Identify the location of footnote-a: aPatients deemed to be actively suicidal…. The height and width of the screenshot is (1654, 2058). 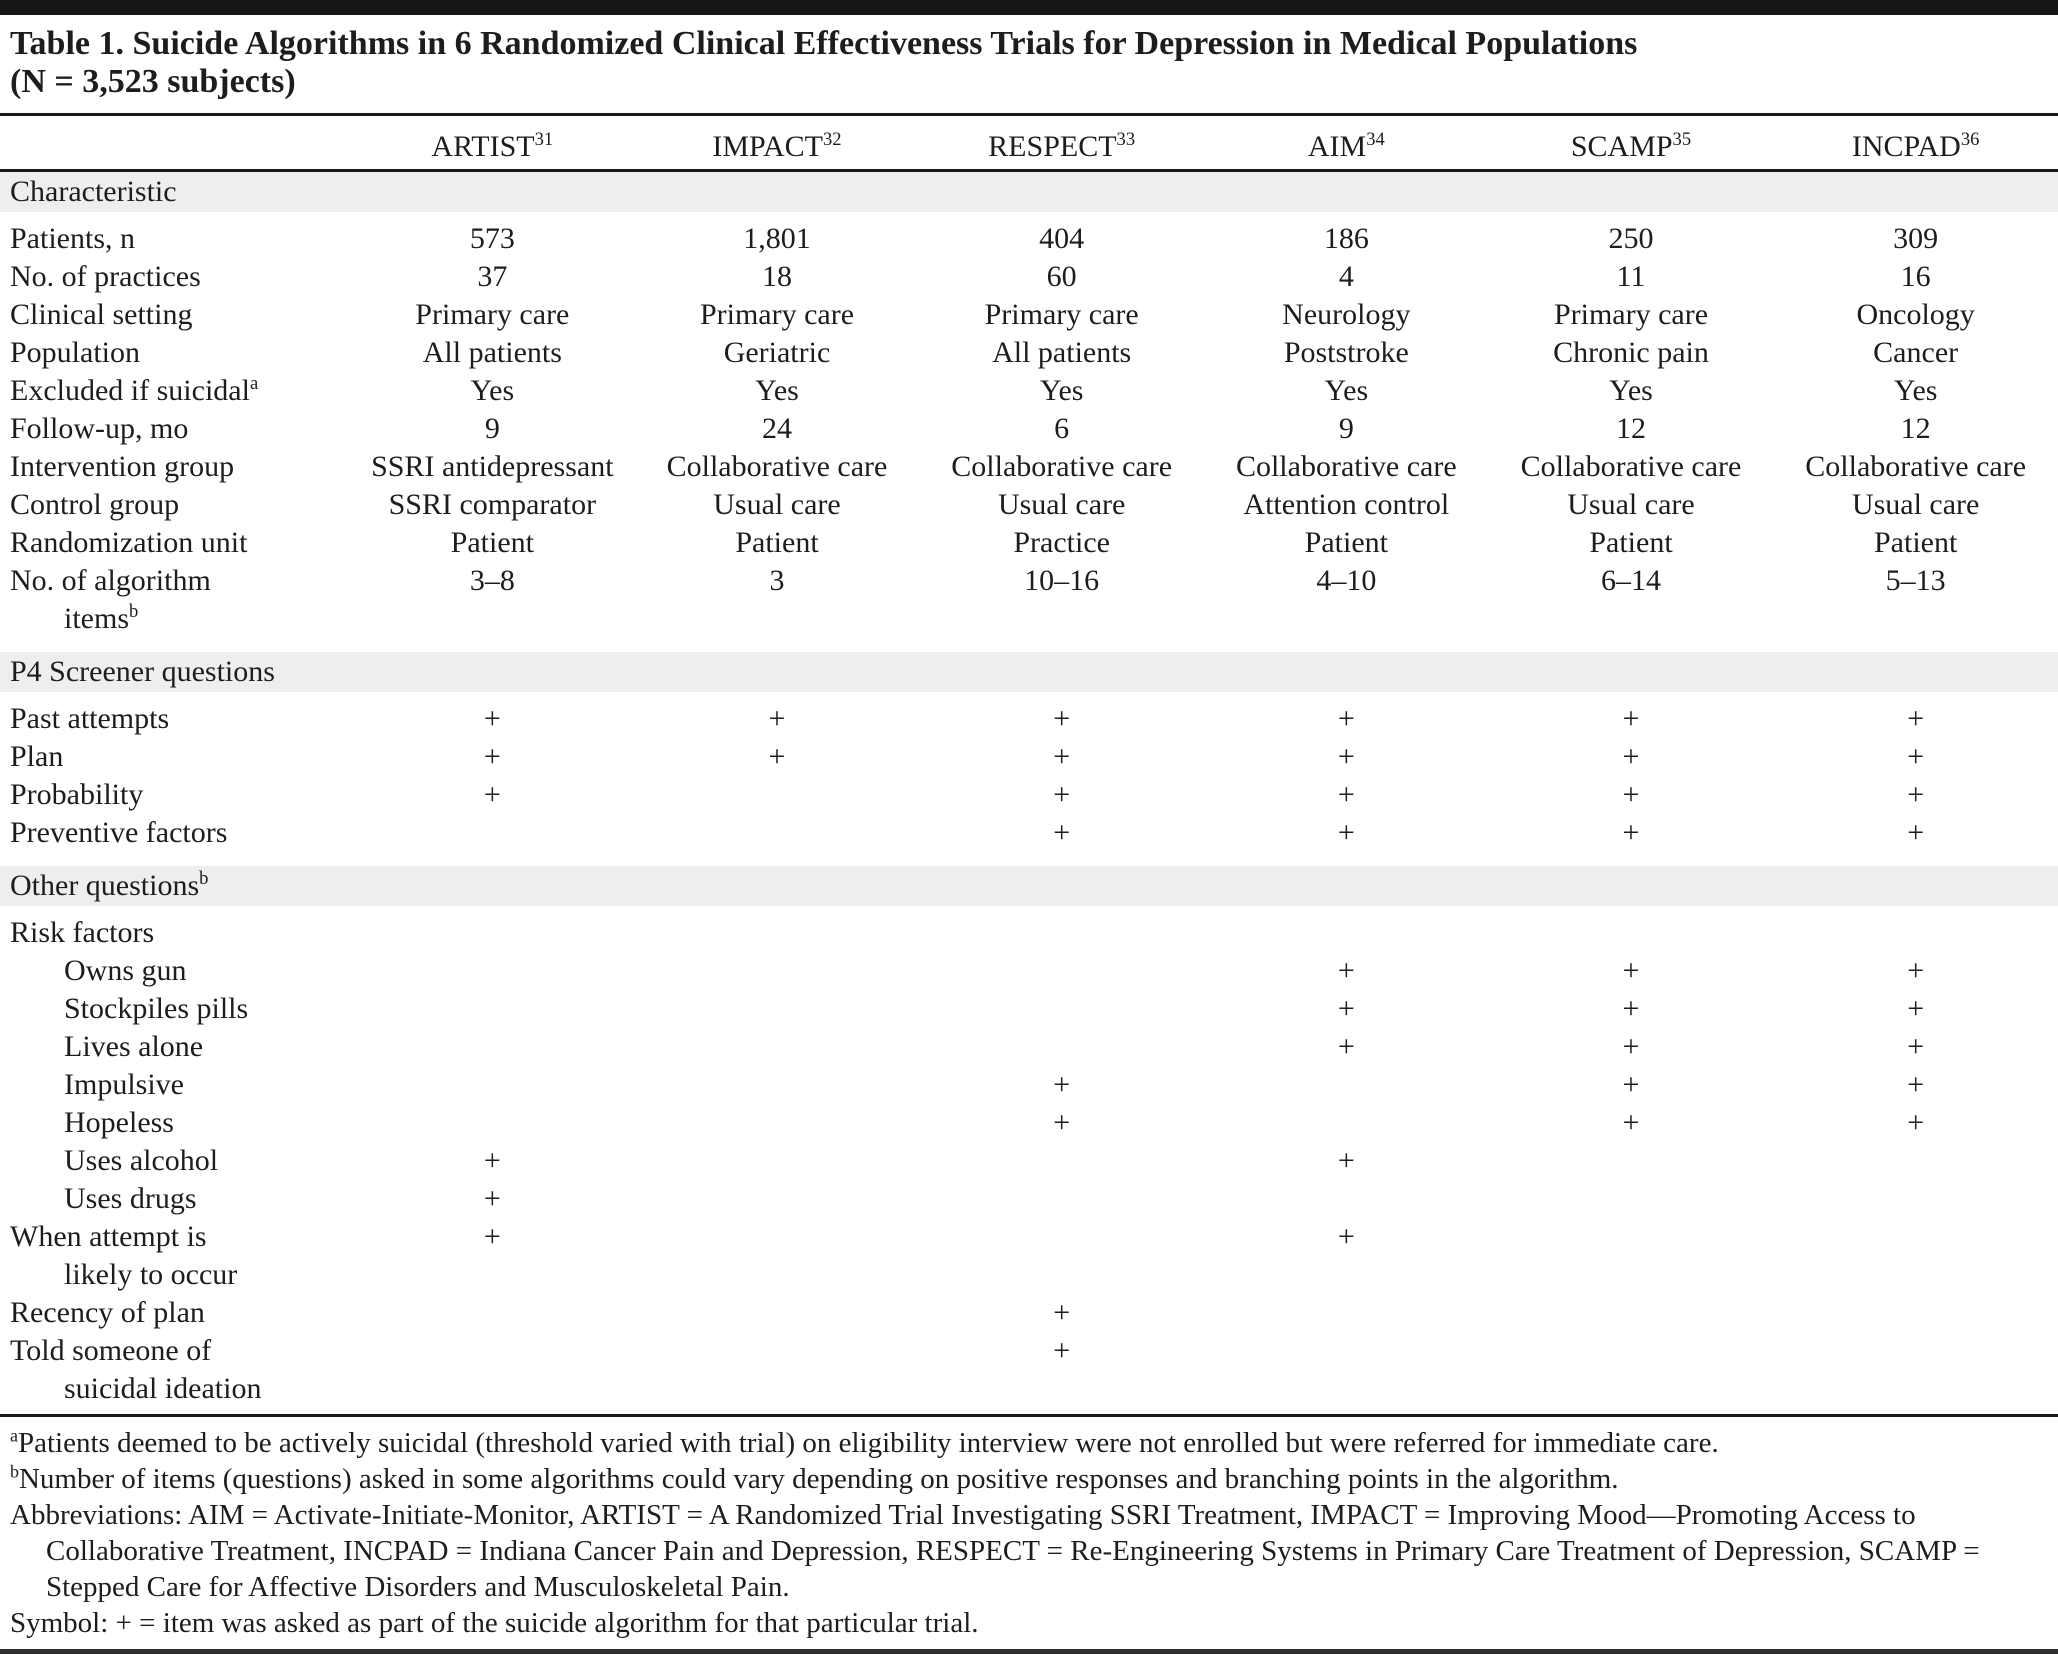
(1028, 1443).